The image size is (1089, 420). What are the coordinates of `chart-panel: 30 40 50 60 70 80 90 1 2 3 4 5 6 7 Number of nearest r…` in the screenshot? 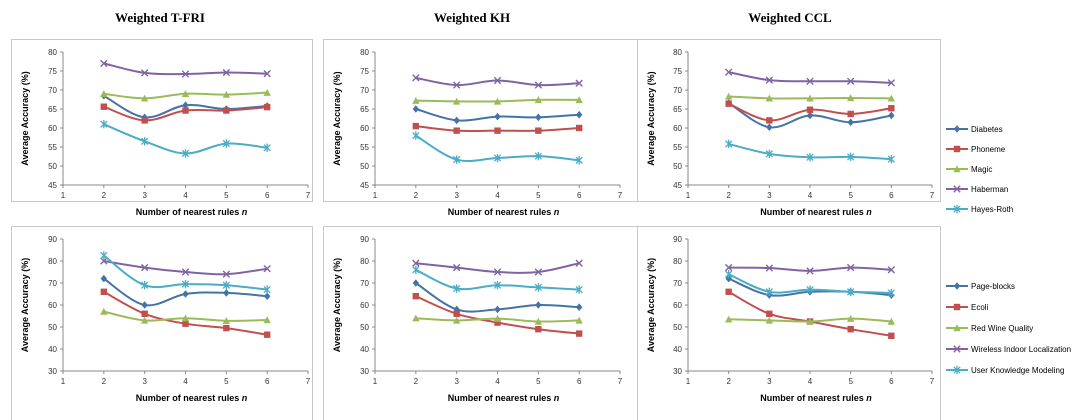 It's located at (480, 323).